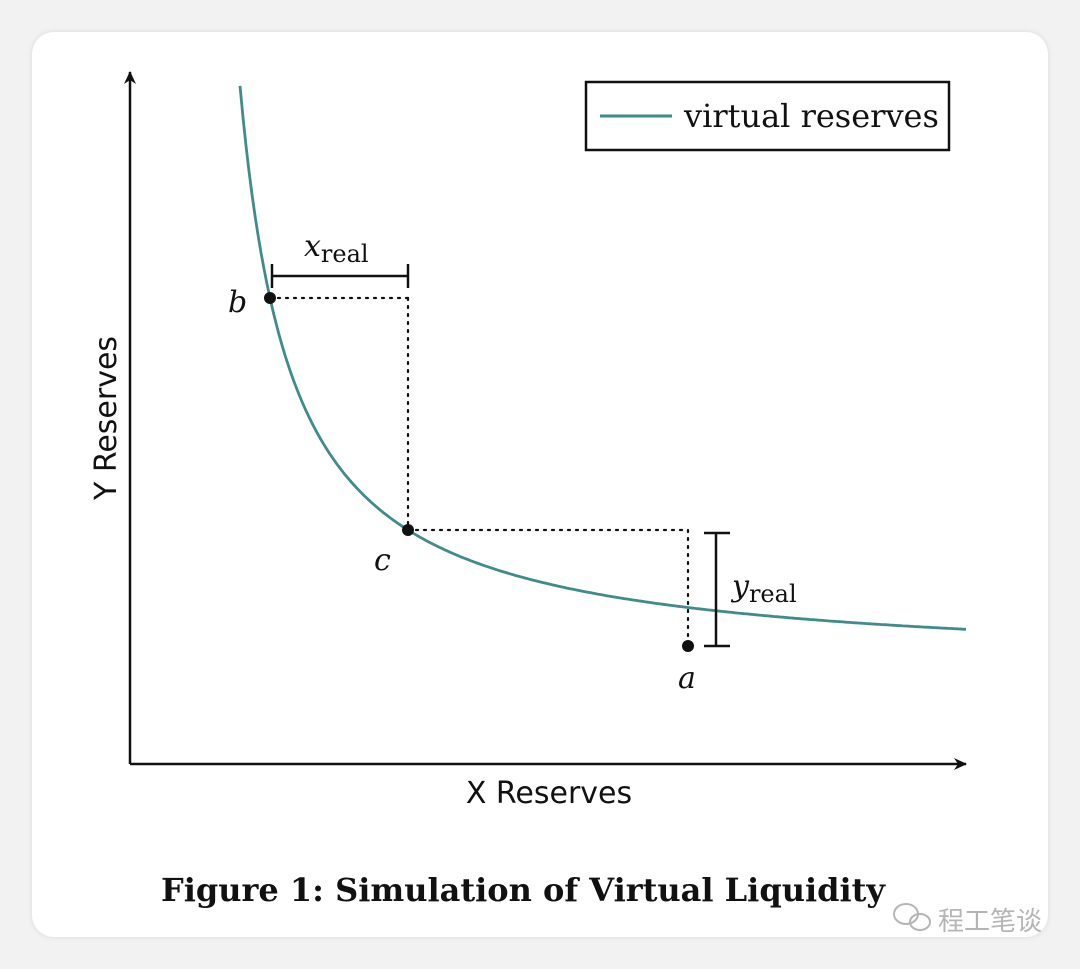 The width and height of the screenshot is (1080, 969). What do you see at coordinates (479, 472) in the screenshot?
I see `dotted-guides` at bounding box center [479, 472].